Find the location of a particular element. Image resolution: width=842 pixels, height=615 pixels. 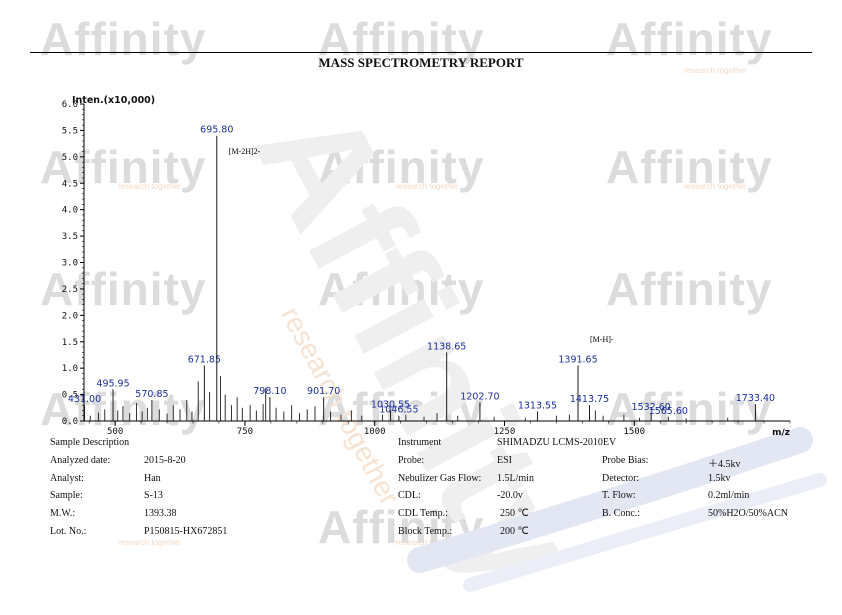

peak-annotation: [M-2H]2- is located at coordinates (245, 151).